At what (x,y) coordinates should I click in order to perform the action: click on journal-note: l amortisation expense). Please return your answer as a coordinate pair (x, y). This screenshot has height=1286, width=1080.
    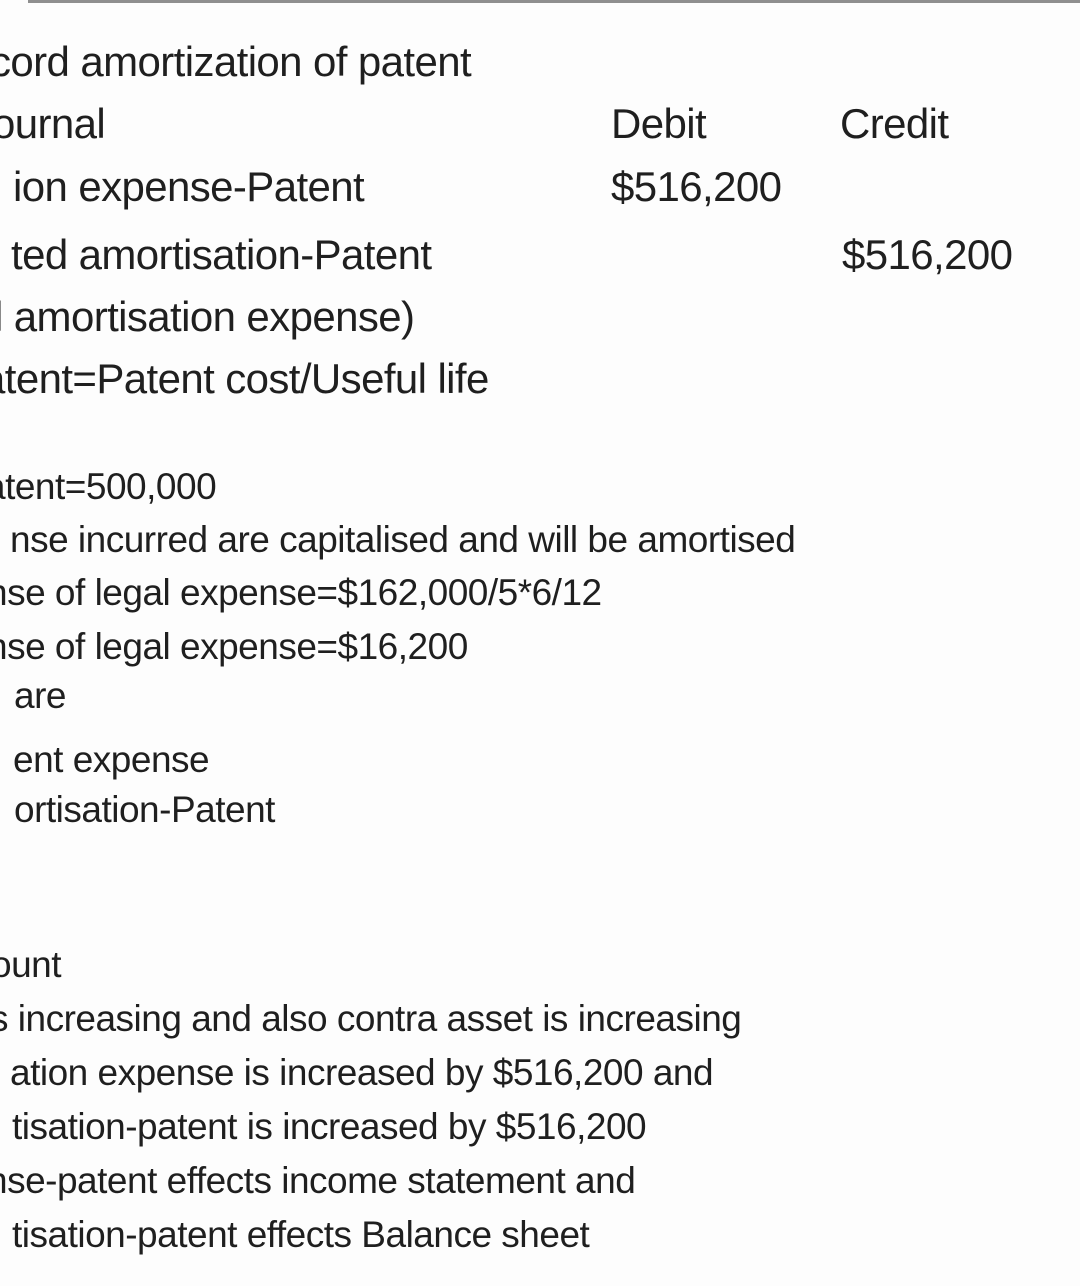
    Looking at the image, I should click on (207, 316).